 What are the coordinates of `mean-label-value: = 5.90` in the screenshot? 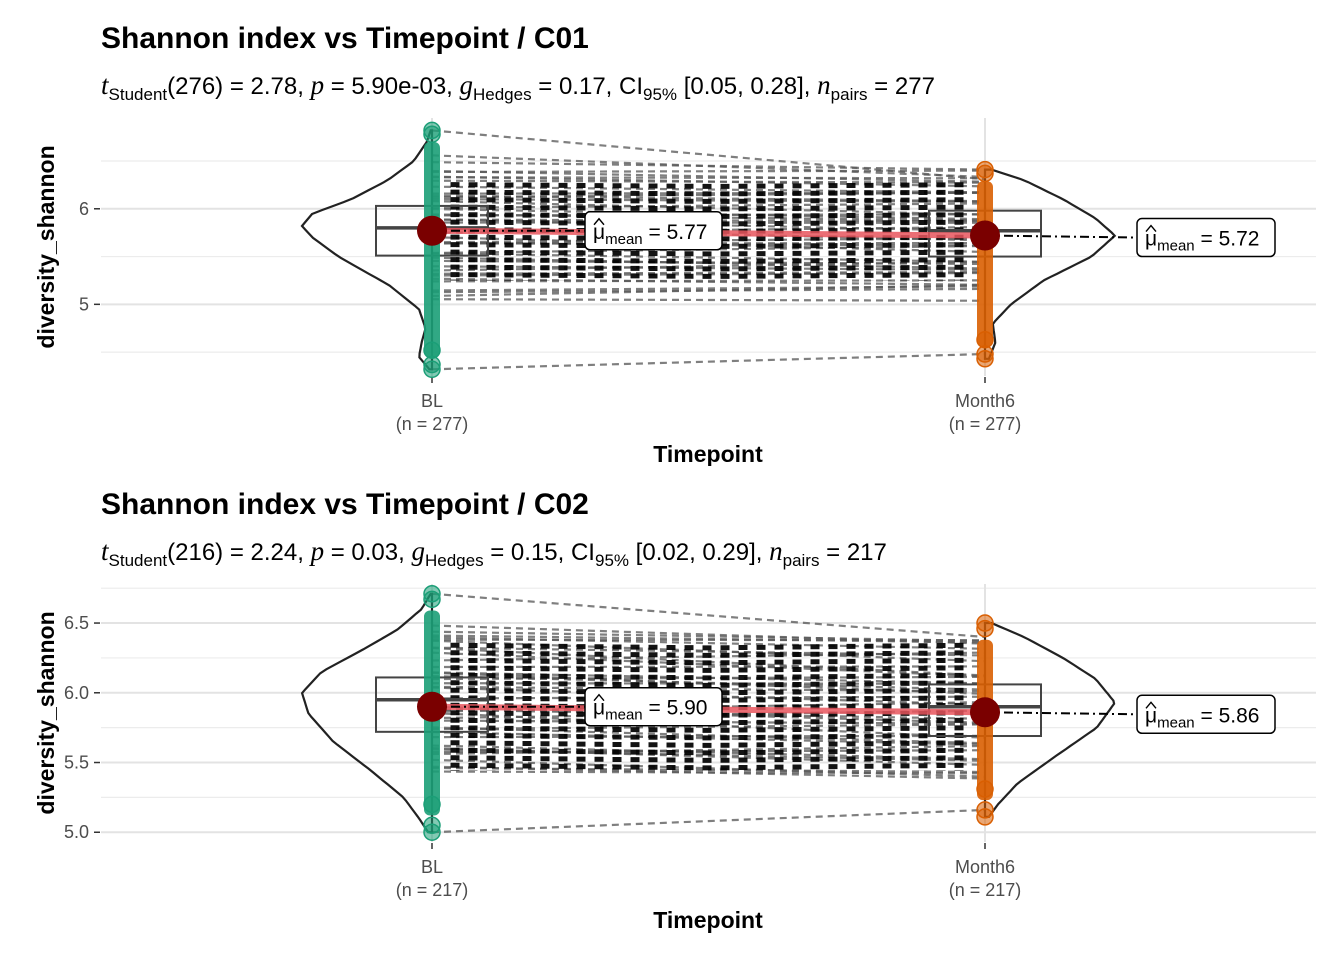 It's located at (675, 708).